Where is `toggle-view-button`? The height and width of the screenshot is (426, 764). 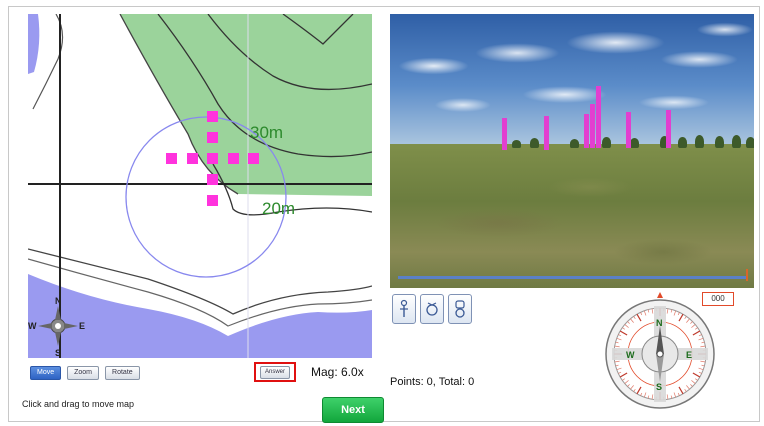
toggle-view-button is located at coordinates (460, 309).